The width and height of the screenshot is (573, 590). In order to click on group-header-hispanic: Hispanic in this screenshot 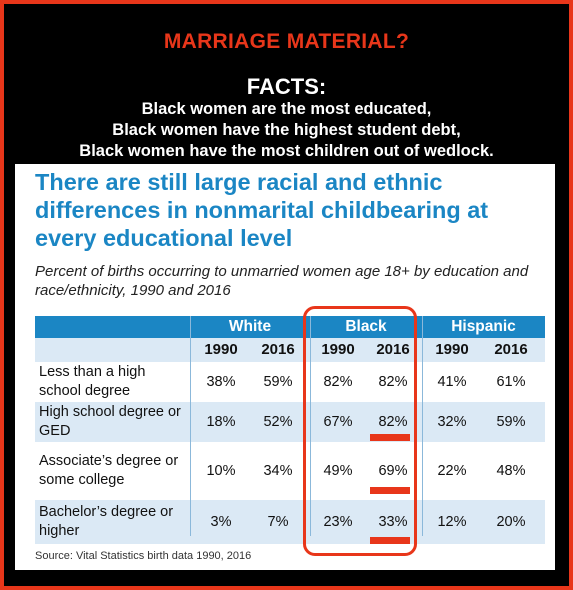, I will do `click(483, 326)`.